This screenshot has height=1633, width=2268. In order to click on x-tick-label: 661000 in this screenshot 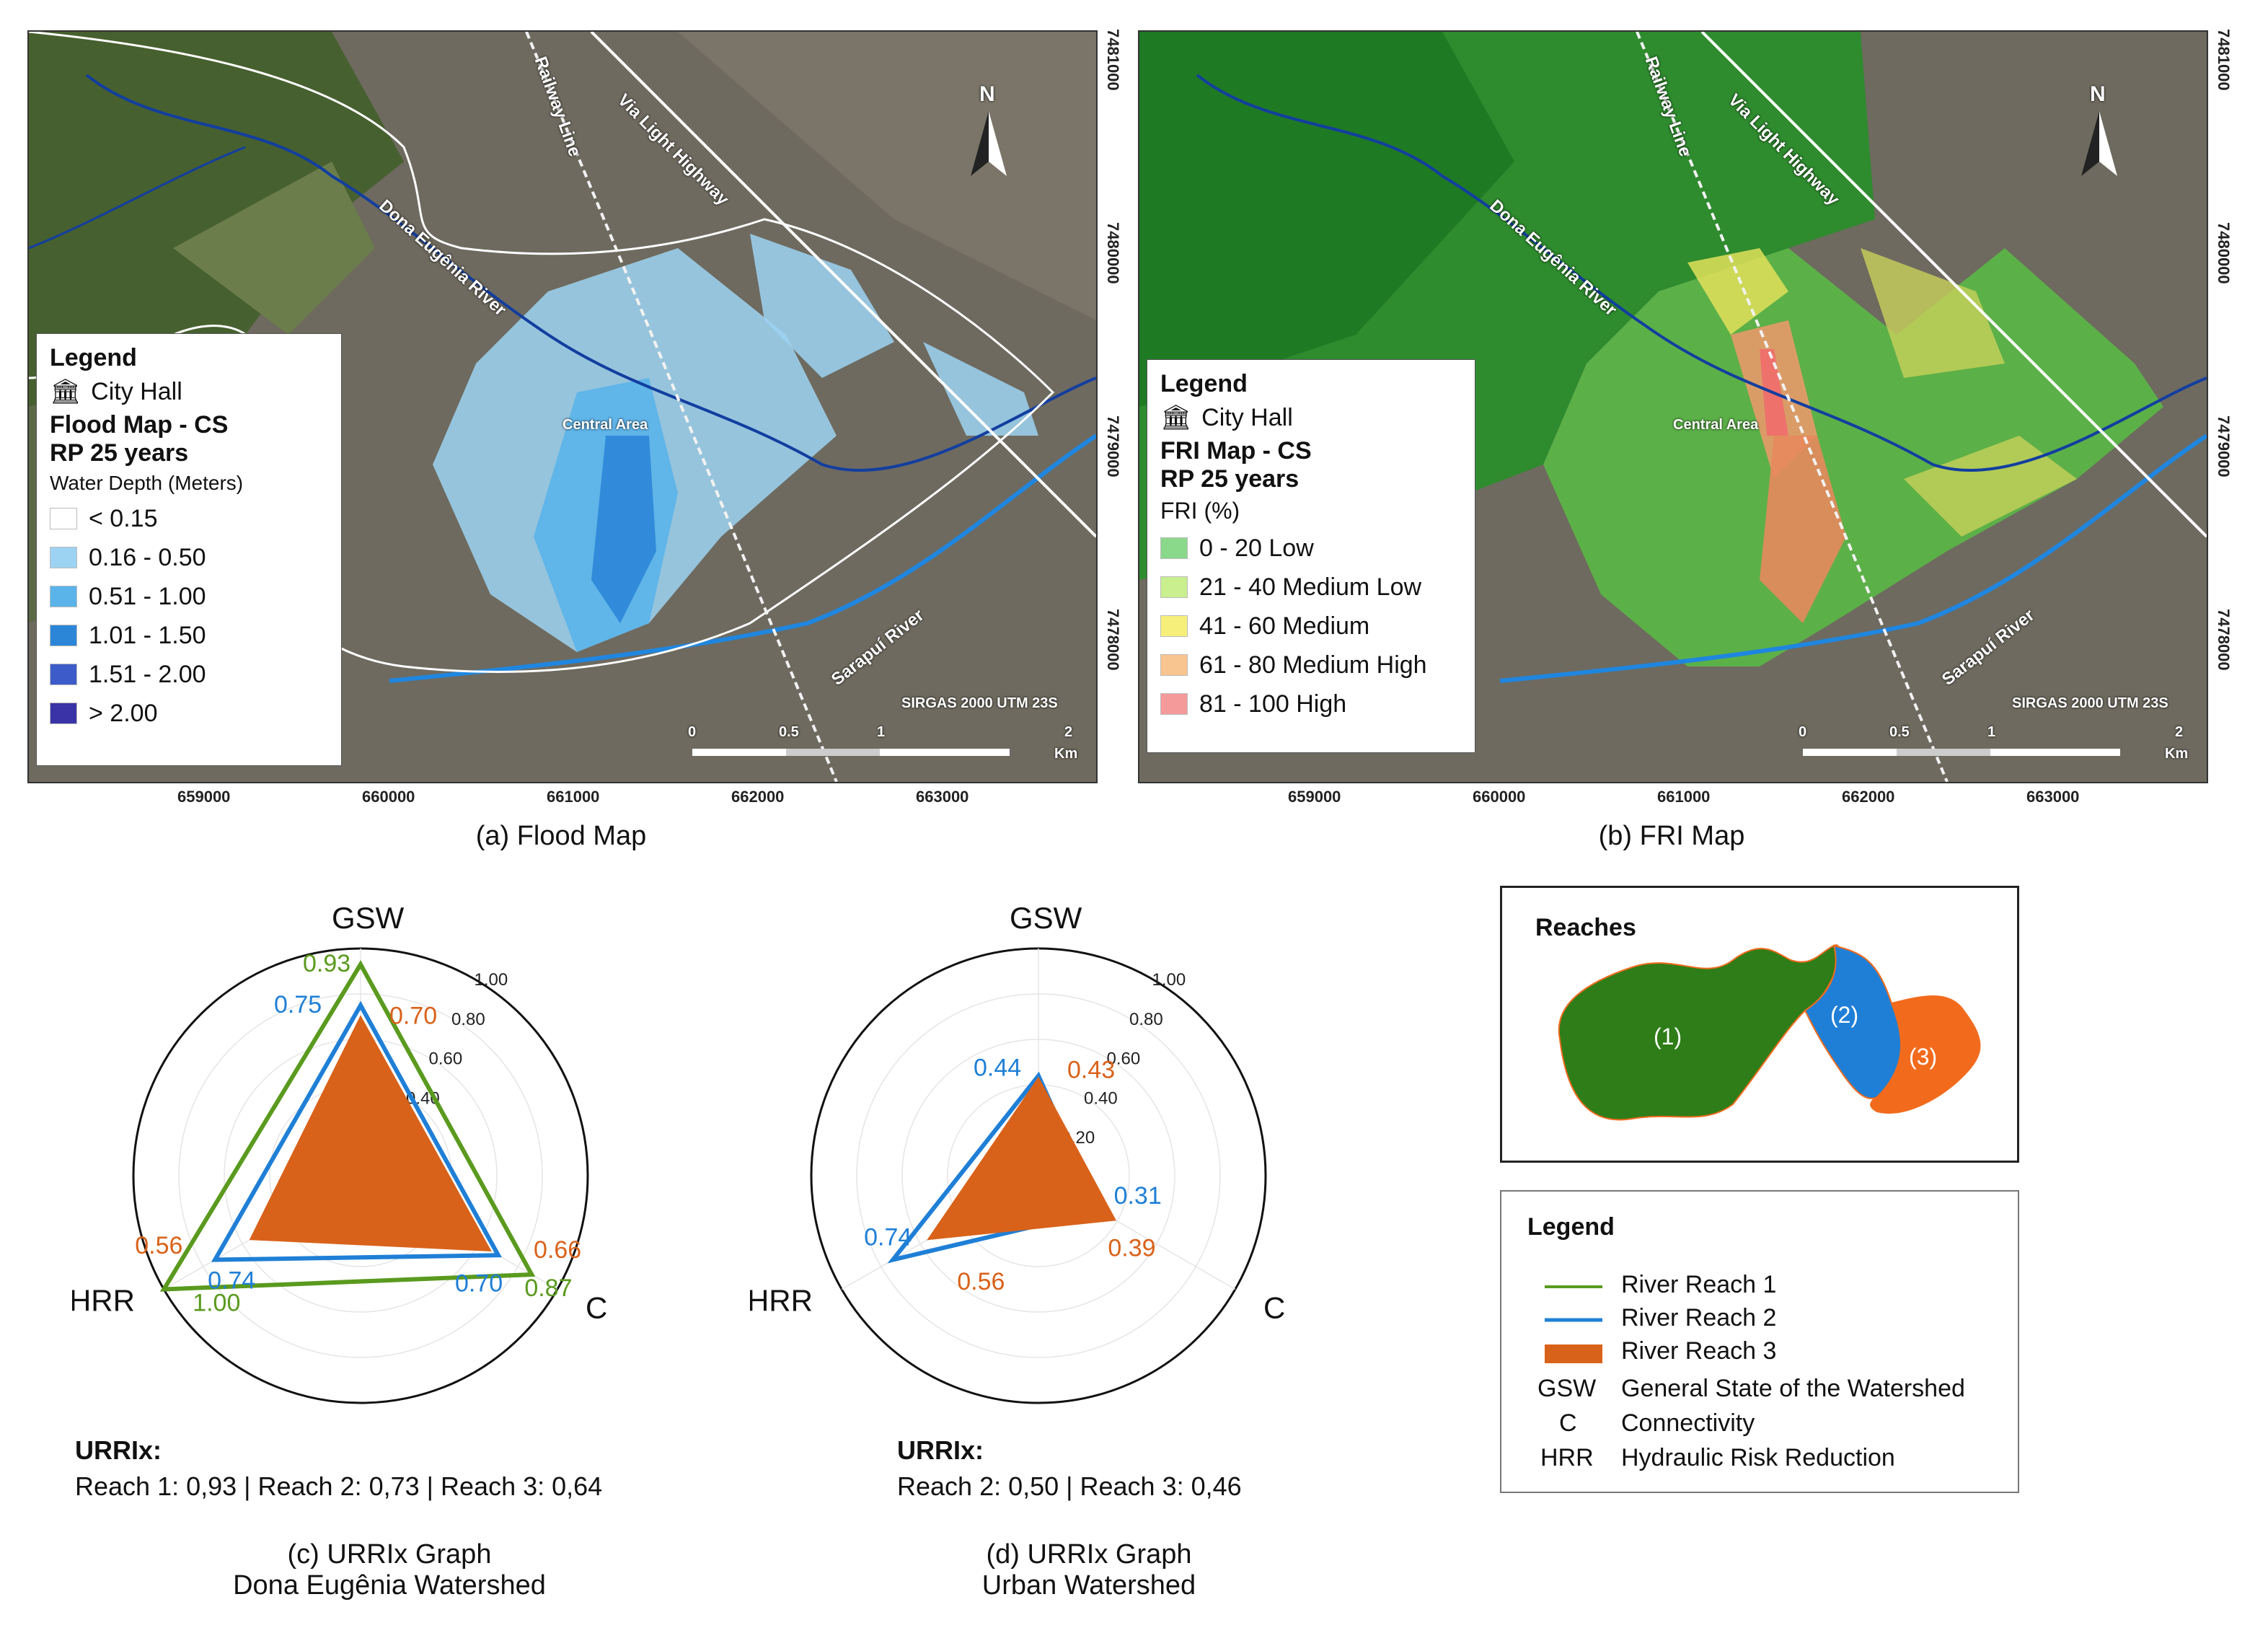, I will do `click(573, 797)`.